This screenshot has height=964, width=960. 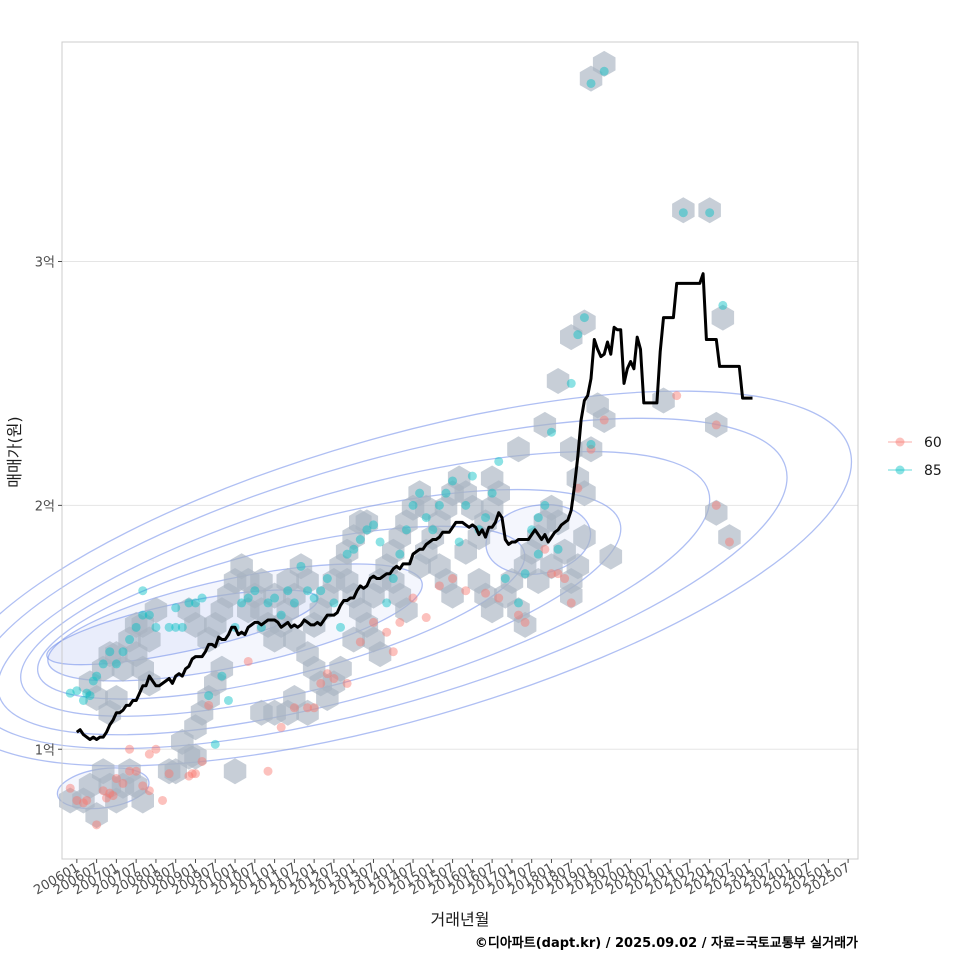 What do you see at coordinates (460, 919) in the screenshot?
I see `x-axis-title: 거래년월` at bounding box center [460, 919].